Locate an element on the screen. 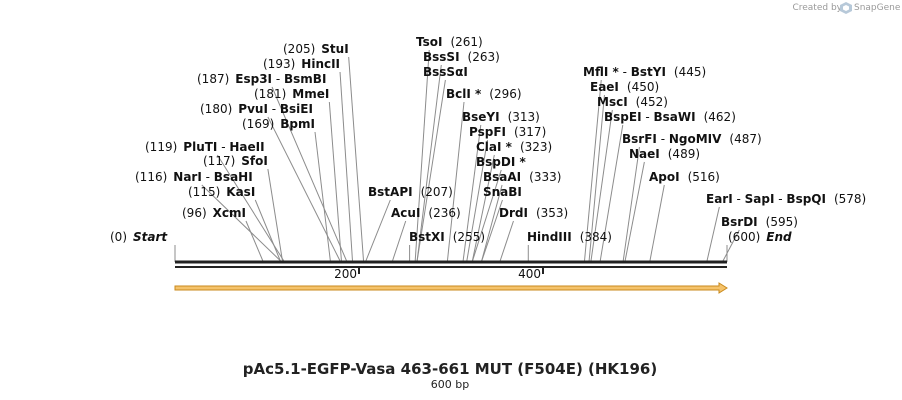 The width and height of the screenshot is (902, 400). site-label-acui: AcuI (236) is located at coordinates (426, 213).